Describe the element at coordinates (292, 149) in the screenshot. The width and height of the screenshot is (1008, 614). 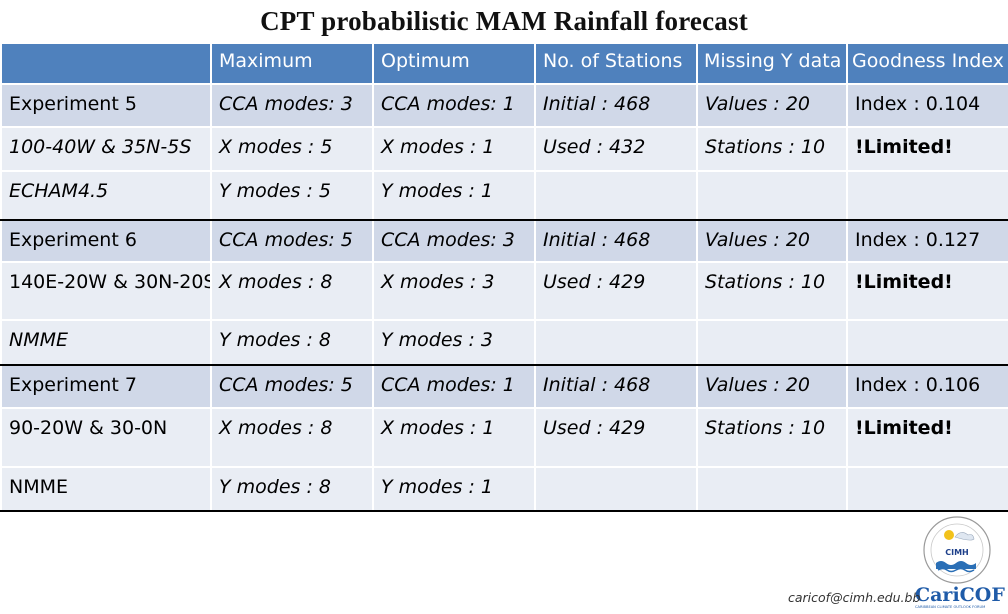
I see `table-cell: X modes : 5` at that location.